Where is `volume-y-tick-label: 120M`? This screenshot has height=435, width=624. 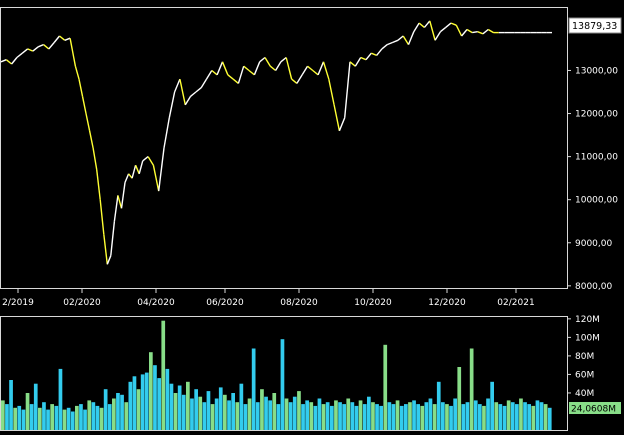
volume-y-tick-label: 120M is located at coordinates (587, 320).